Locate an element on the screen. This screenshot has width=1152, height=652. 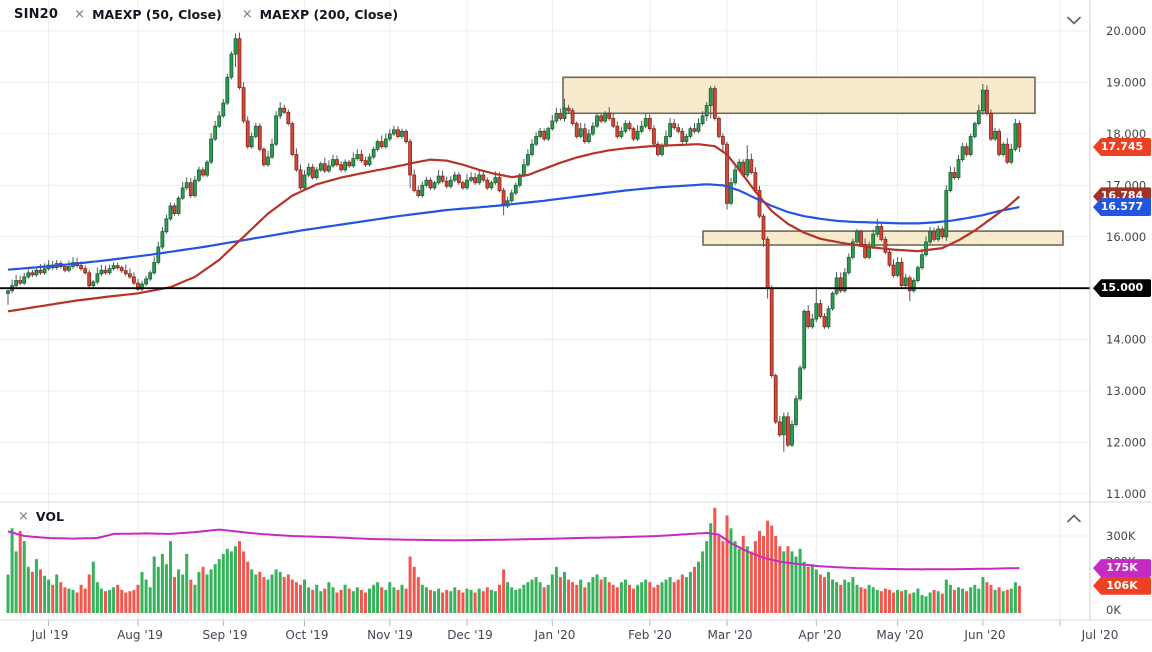
remove-volume-icon: × is located at coordinates (23, 516).